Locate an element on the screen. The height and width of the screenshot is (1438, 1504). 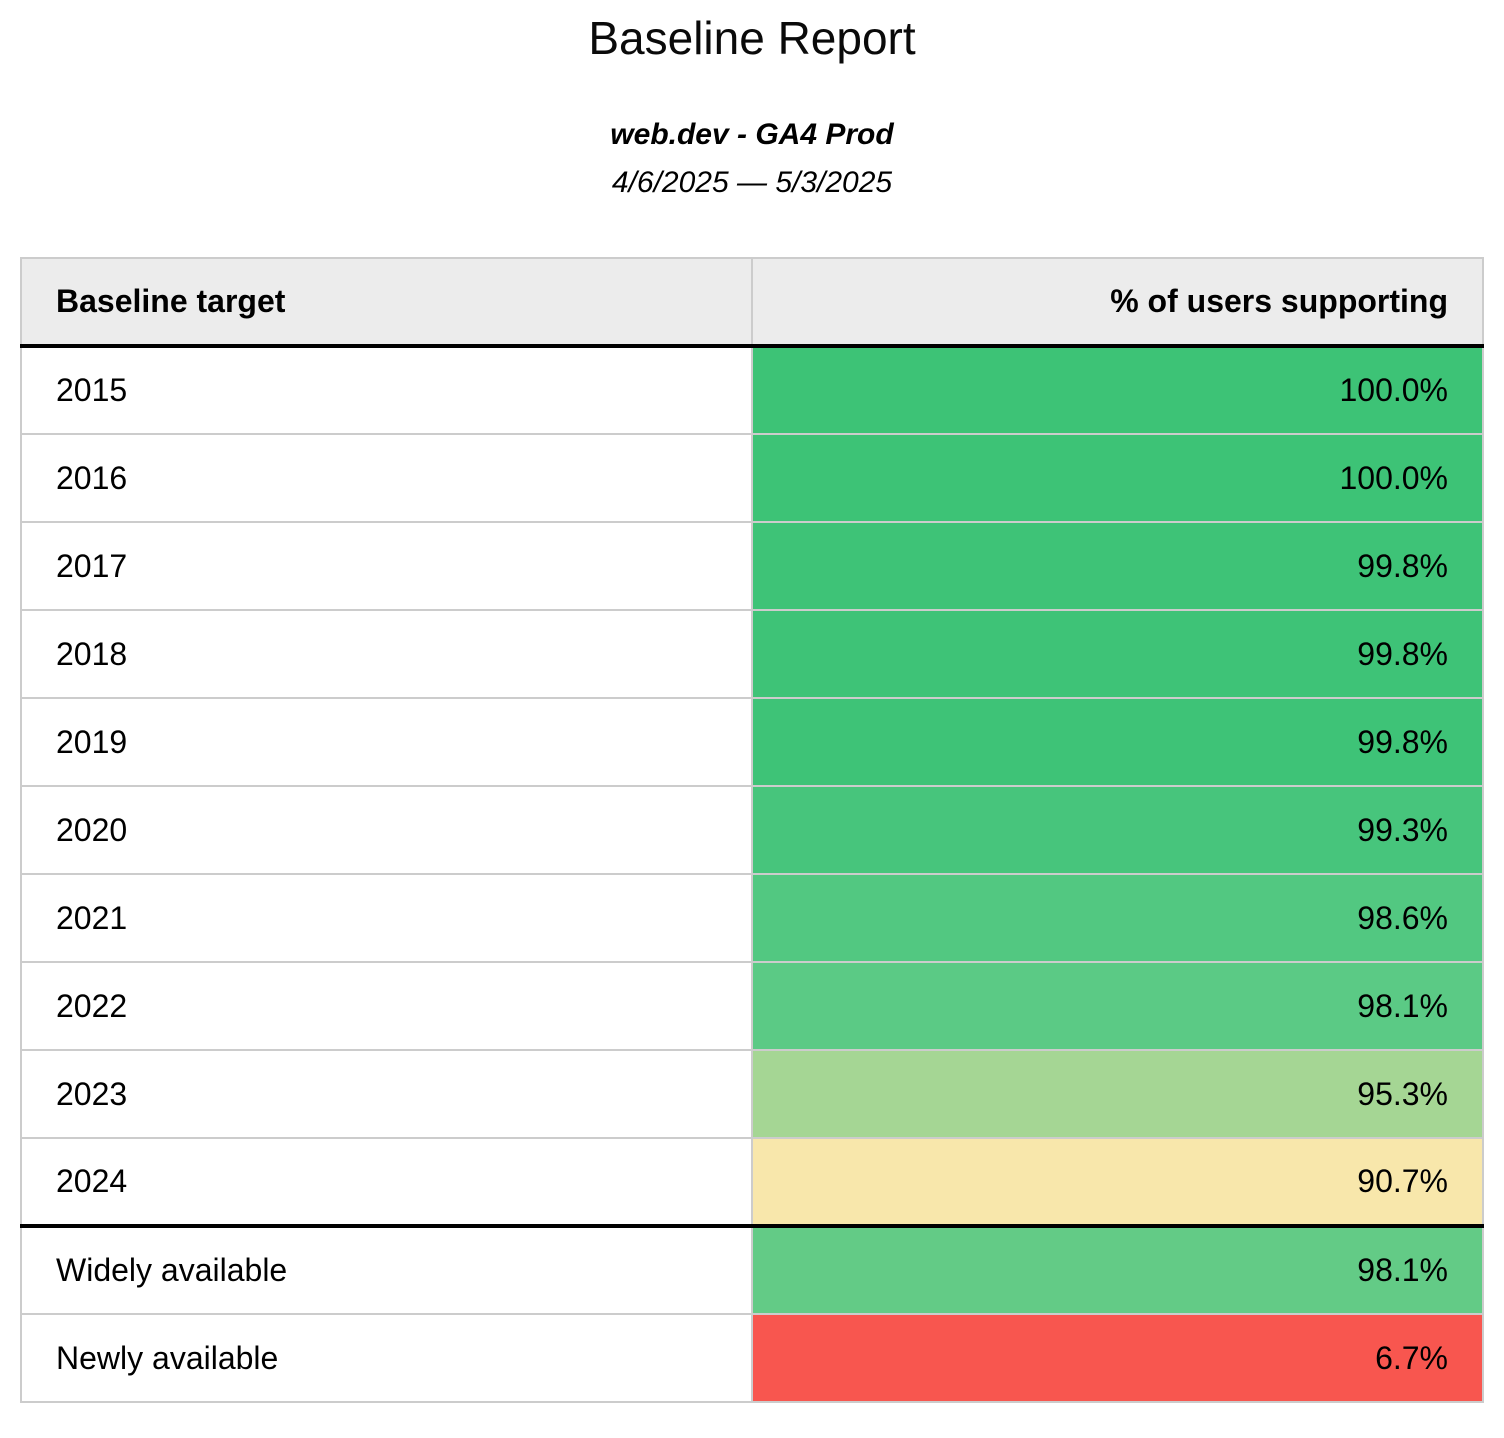
baseline-target-cell: 2019 is located at coordinates (386, 742).